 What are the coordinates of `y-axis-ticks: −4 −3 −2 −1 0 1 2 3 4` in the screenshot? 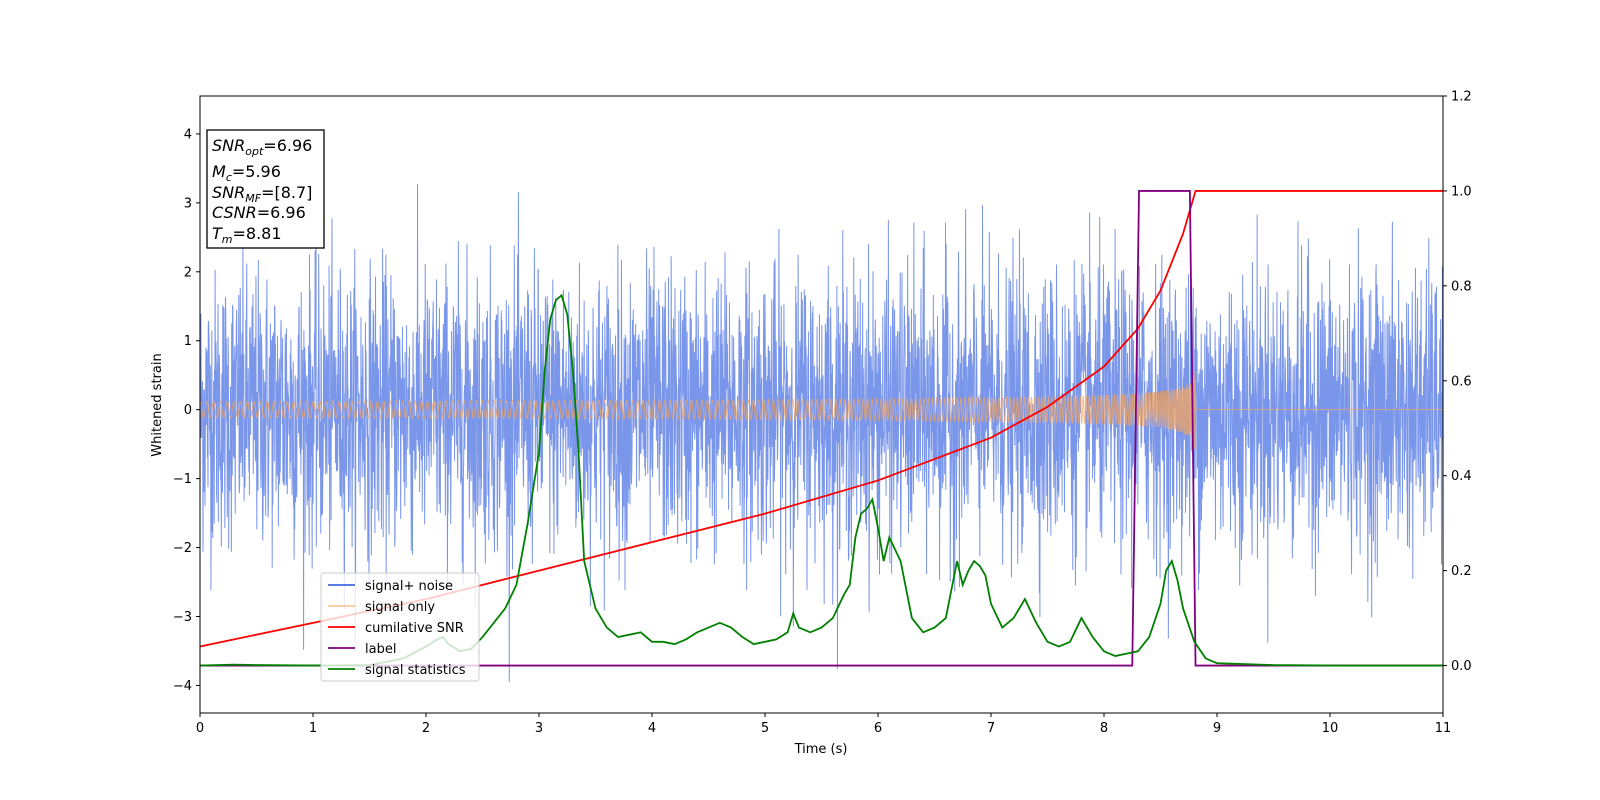 It's located at (186, 410).